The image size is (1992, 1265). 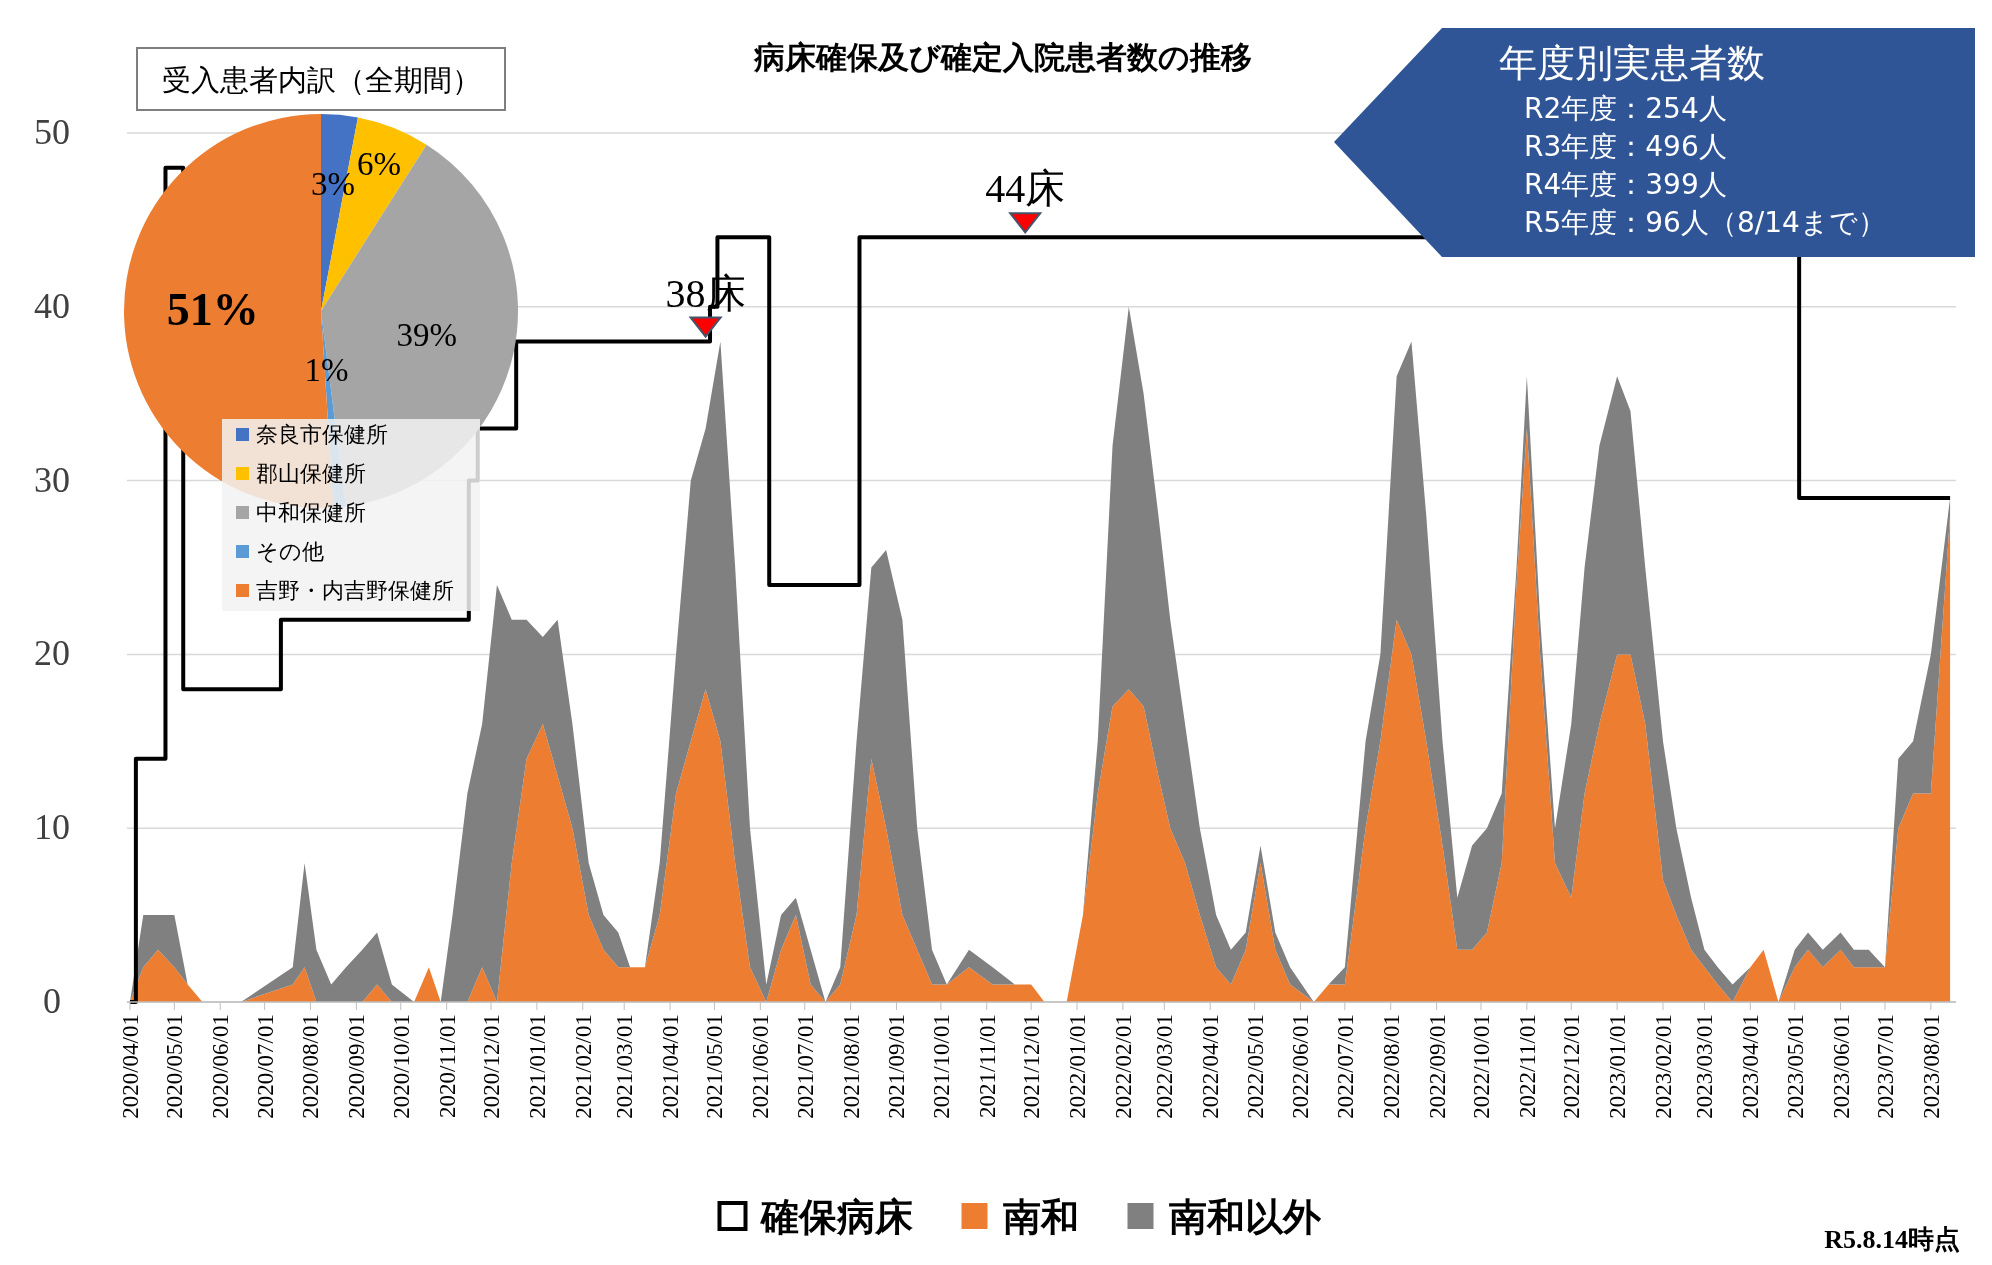 What do you see at coordinates (1245, 1217) in the screenshot?
I see `legend-label: 南和以外` at bounding box center [1245, 1217].